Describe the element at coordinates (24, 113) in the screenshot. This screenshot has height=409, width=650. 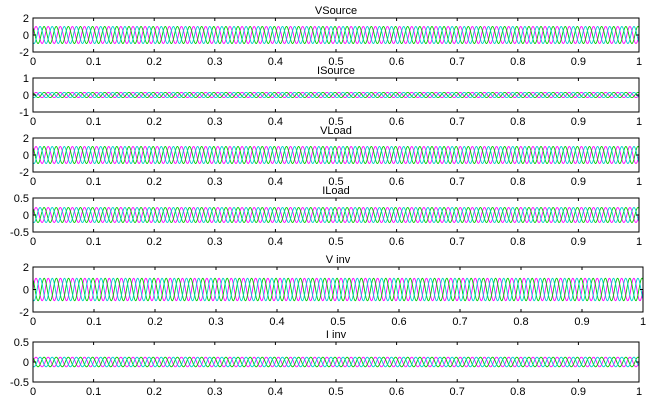
I see `y-tick-label: -1` at that location.